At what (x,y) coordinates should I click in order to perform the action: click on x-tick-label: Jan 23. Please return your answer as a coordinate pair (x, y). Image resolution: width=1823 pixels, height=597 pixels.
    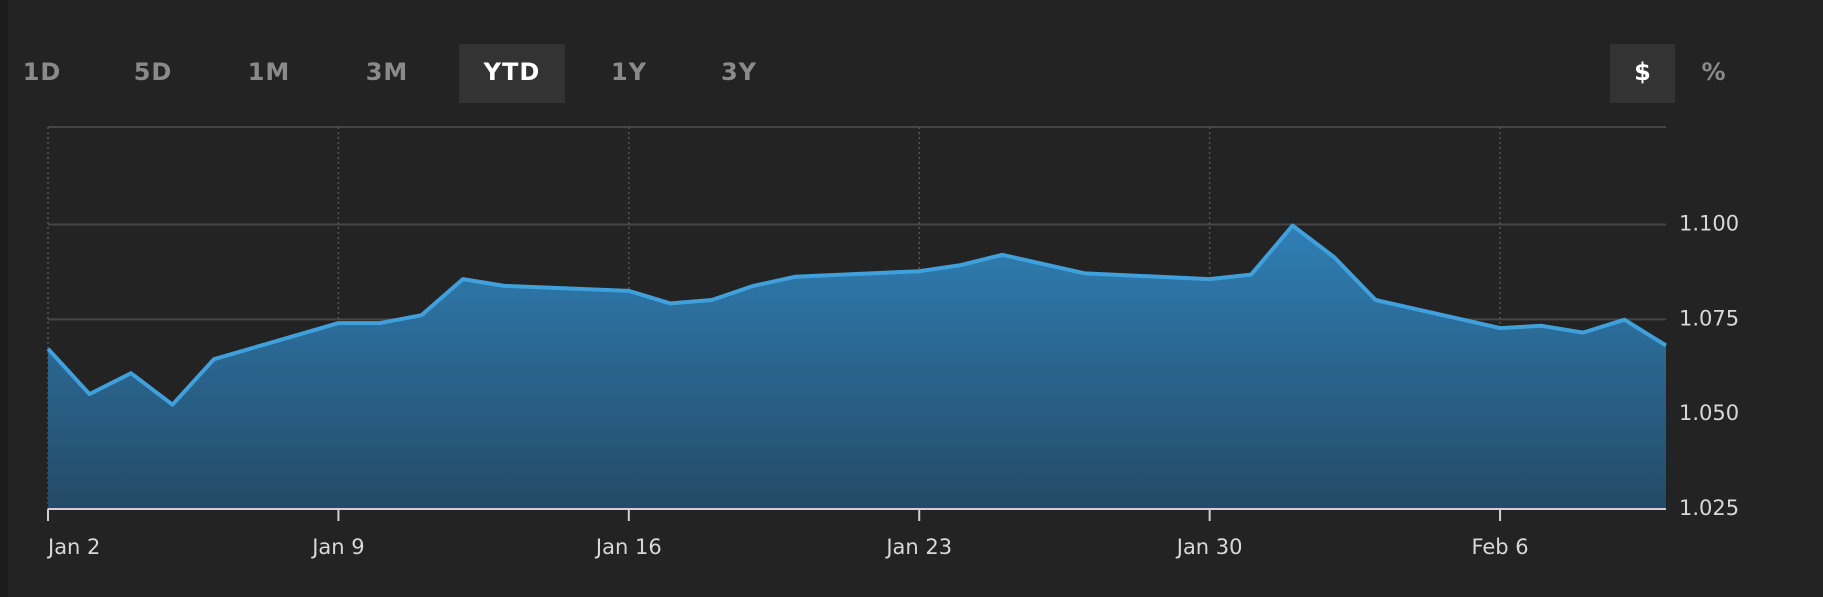
    Looking at the image, I should click on (918, 547).